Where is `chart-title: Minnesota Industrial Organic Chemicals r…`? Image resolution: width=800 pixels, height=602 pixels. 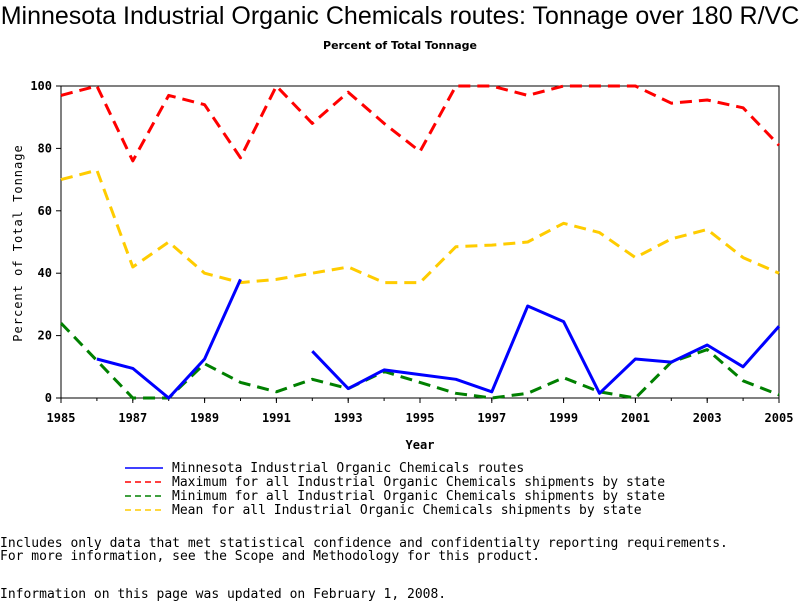
chart-title: Minnesota Industrial Organic Chemicals r… is located at coordinates (400, 16).